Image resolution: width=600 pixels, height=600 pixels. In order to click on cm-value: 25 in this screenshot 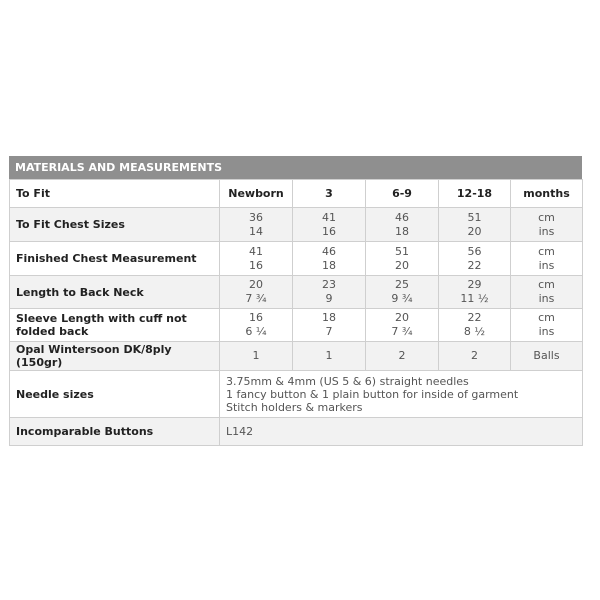, I will do `click(402, 284)`.